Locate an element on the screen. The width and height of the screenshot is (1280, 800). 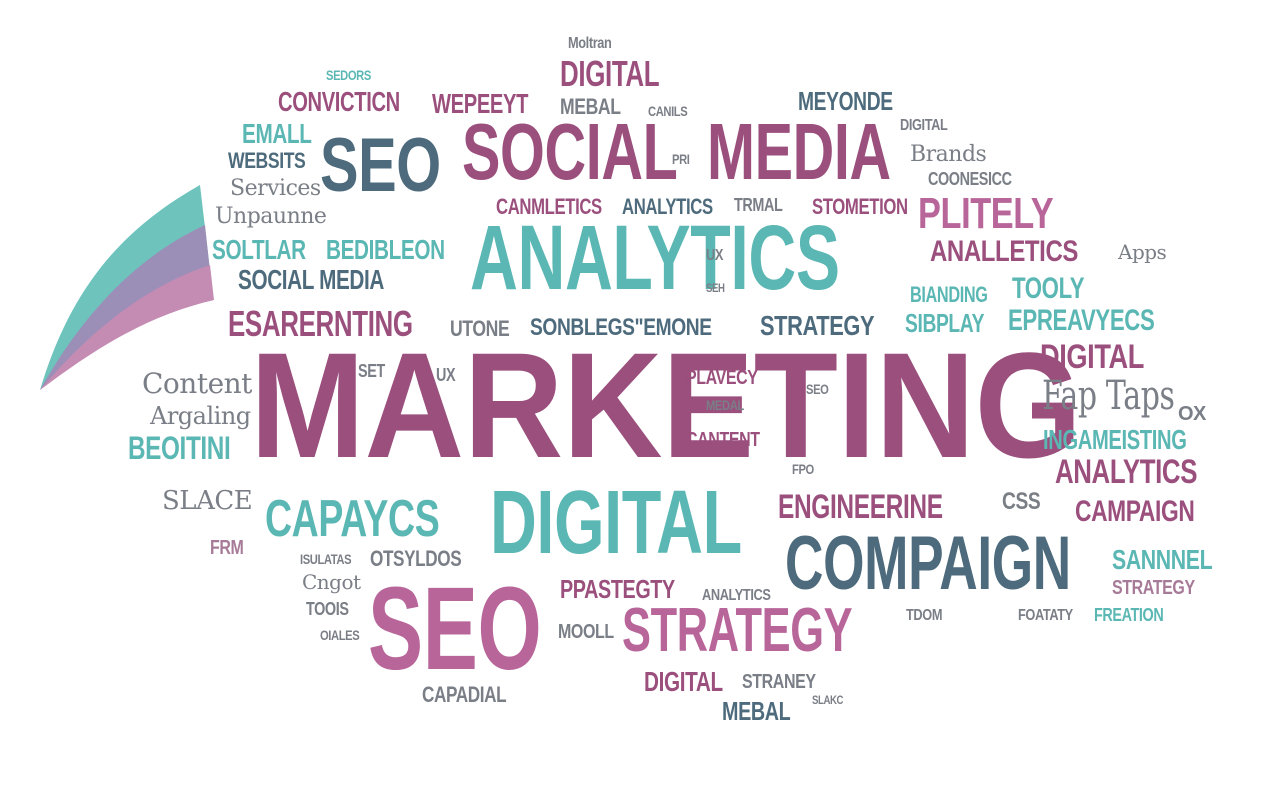
word-strategy-right: STRATEGY is located at coordinates (1153, 588).